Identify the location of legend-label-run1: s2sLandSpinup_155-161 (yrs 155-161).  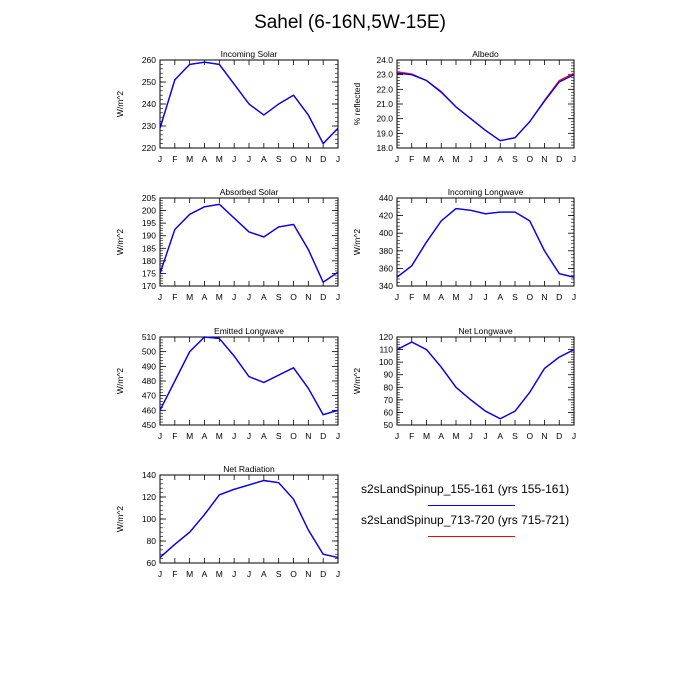
(465, 489).